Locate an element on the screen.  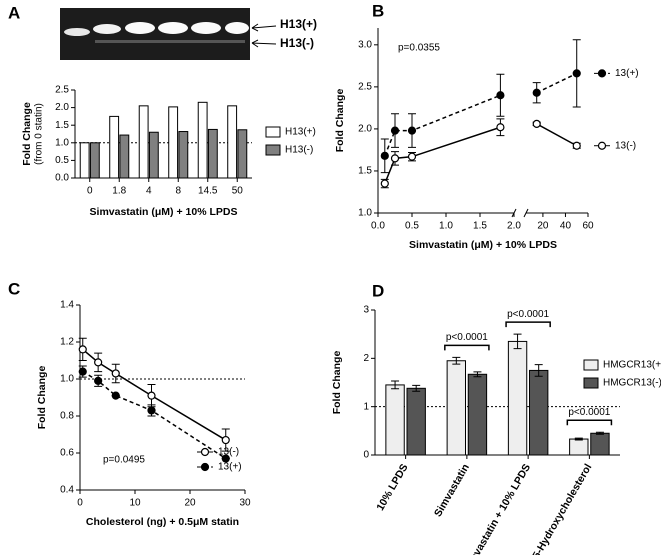
y-tick-label: 0.0 is located at coordinates (62, 178).